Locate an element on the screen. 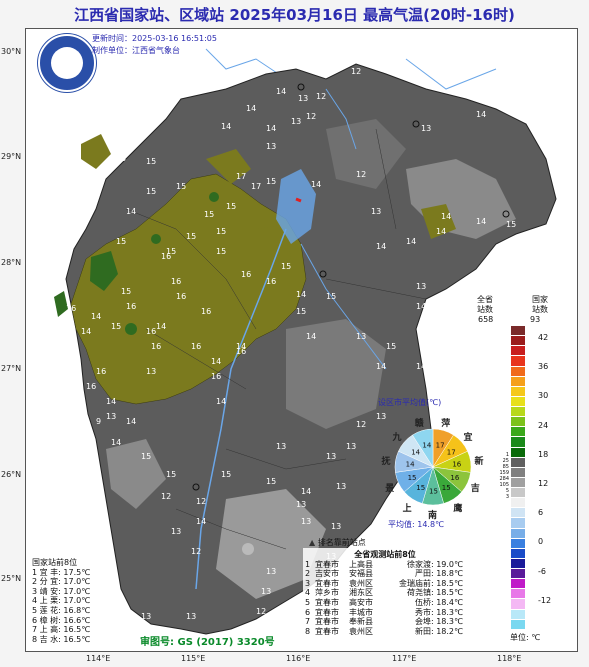 This screenshot has height=667, width=589. color-bar-tick: 42 is located at coordinates (543, 337).